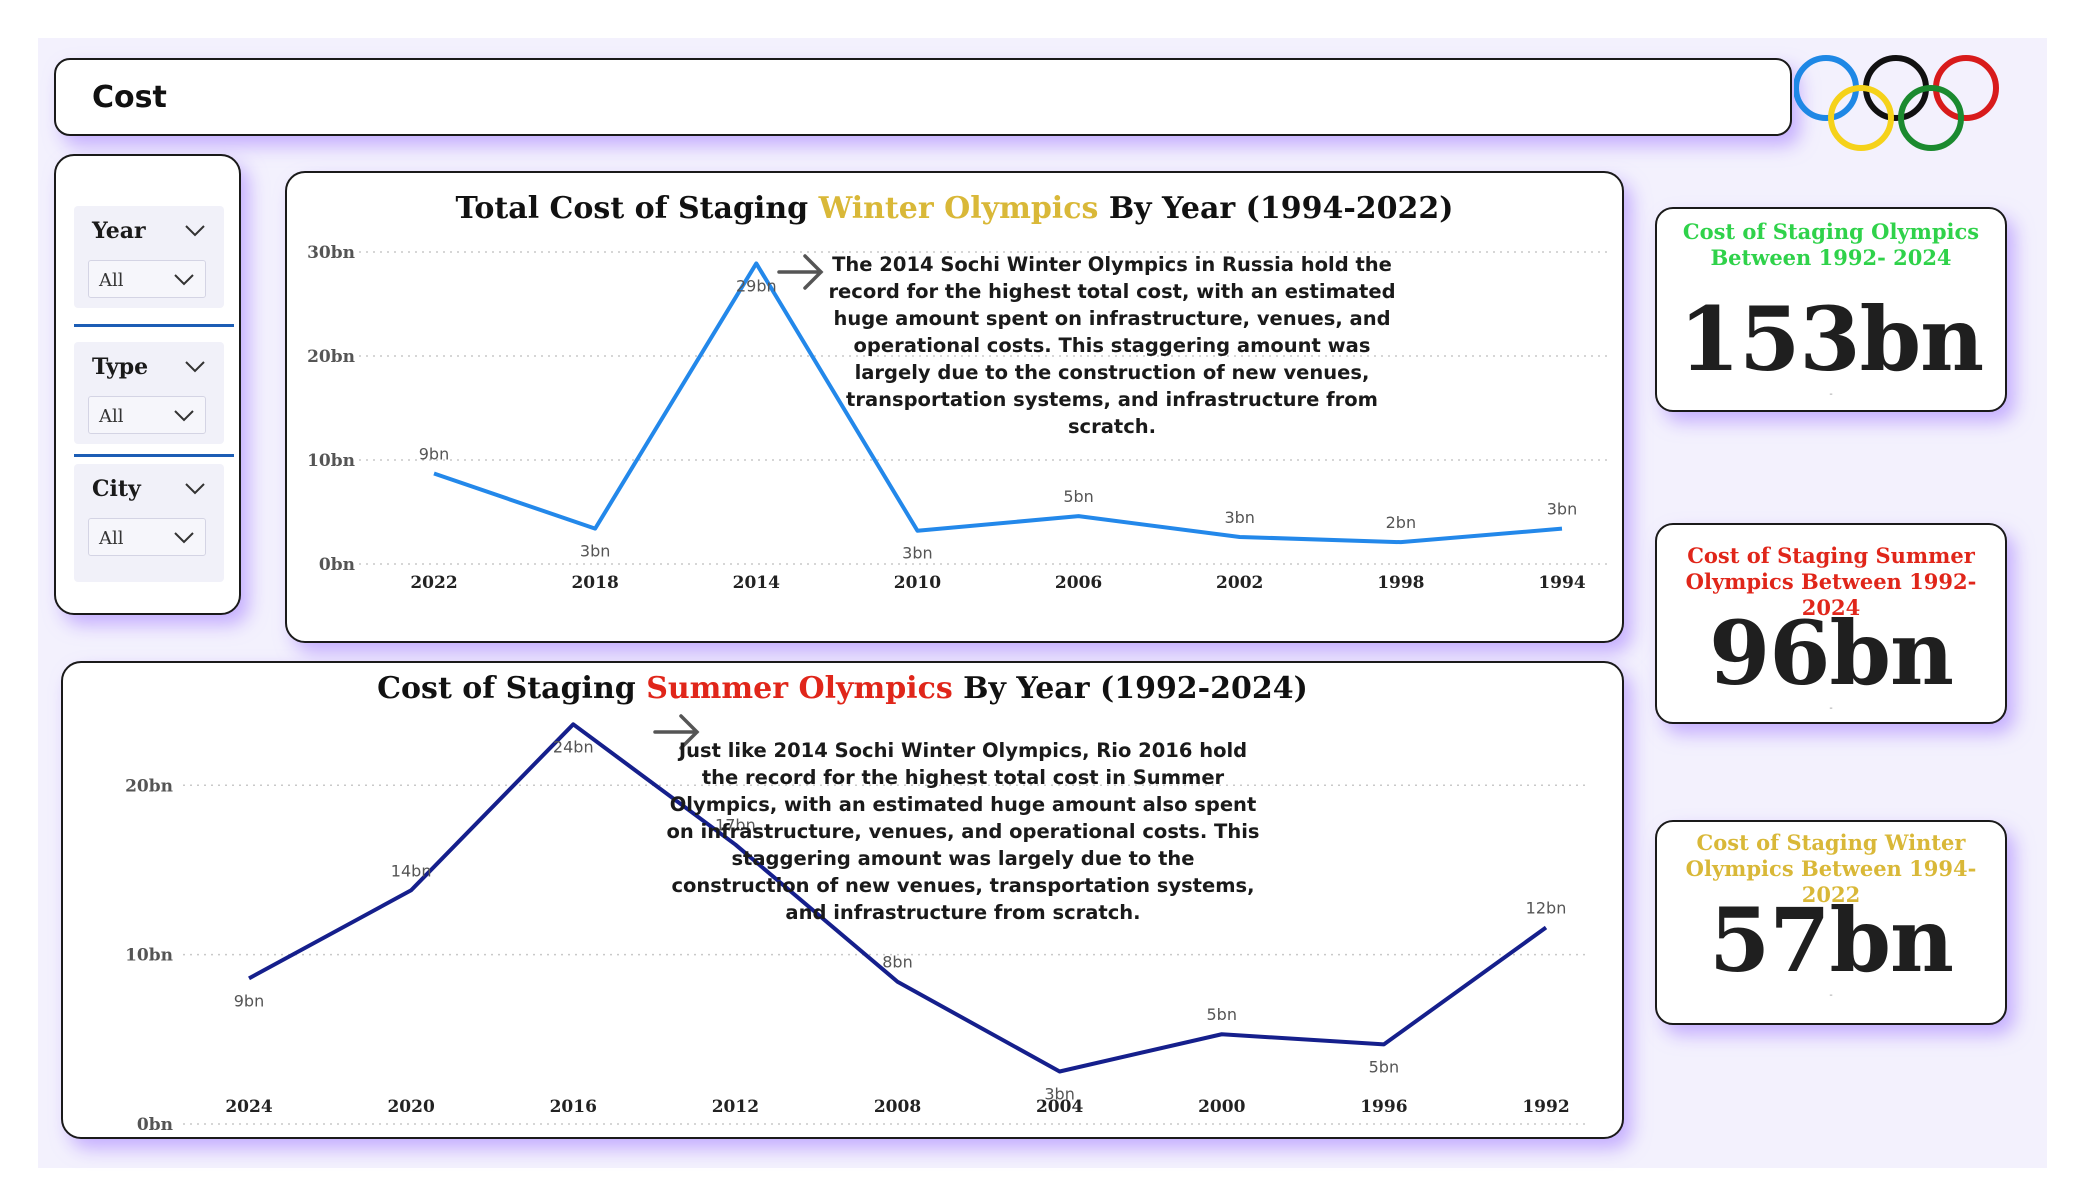  I want to click on black-ring-icon, so click(1896, 88).